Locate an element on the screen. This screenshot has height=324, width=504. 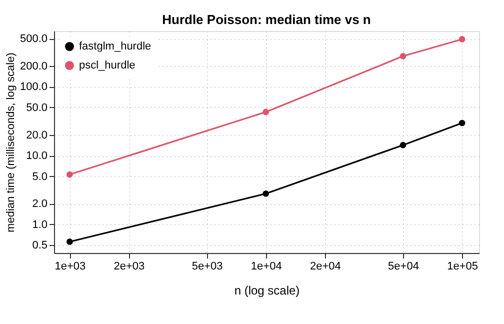
y-tick-label: 50.0 is located at coordinates (37, 108).